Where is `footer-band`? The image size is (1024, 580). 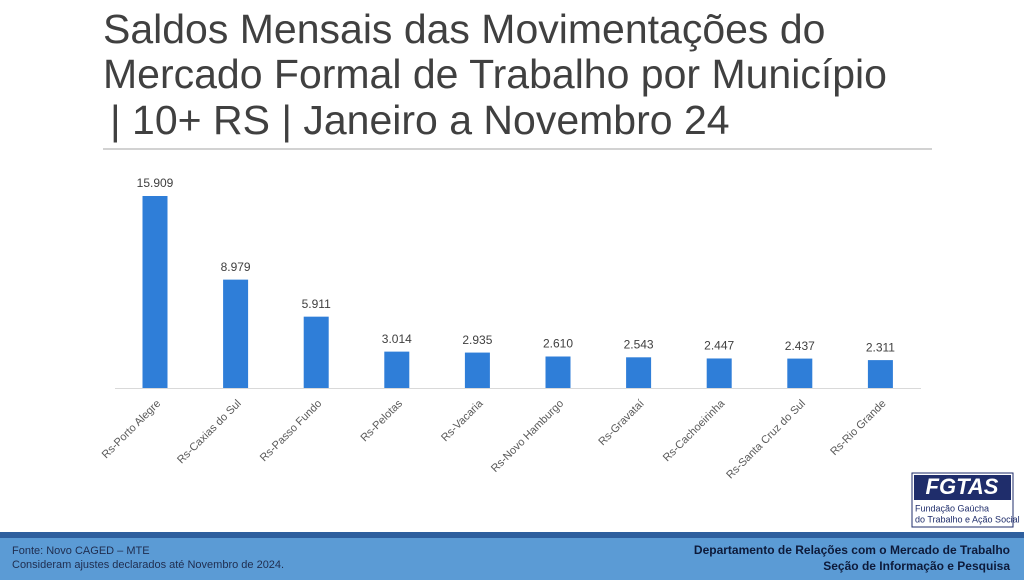 footer-band is located at coordinates (512, 559).